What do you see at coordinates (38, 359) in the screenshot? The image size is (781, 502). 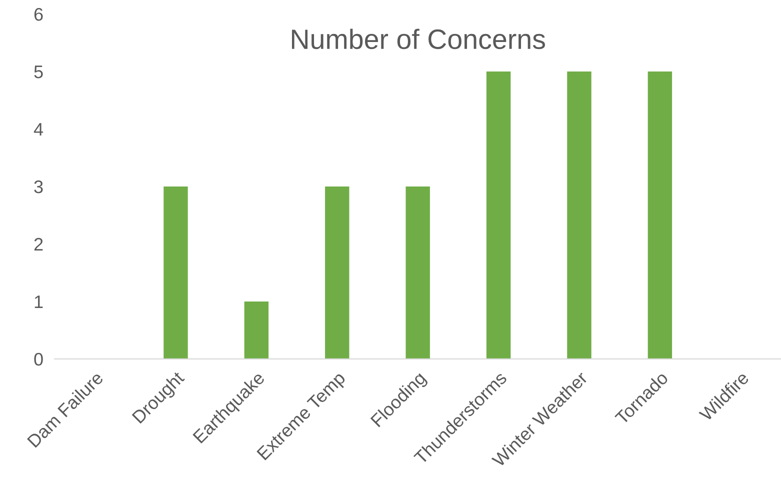 I see `y-tick-label: 0` at bounding box center [38, 359].